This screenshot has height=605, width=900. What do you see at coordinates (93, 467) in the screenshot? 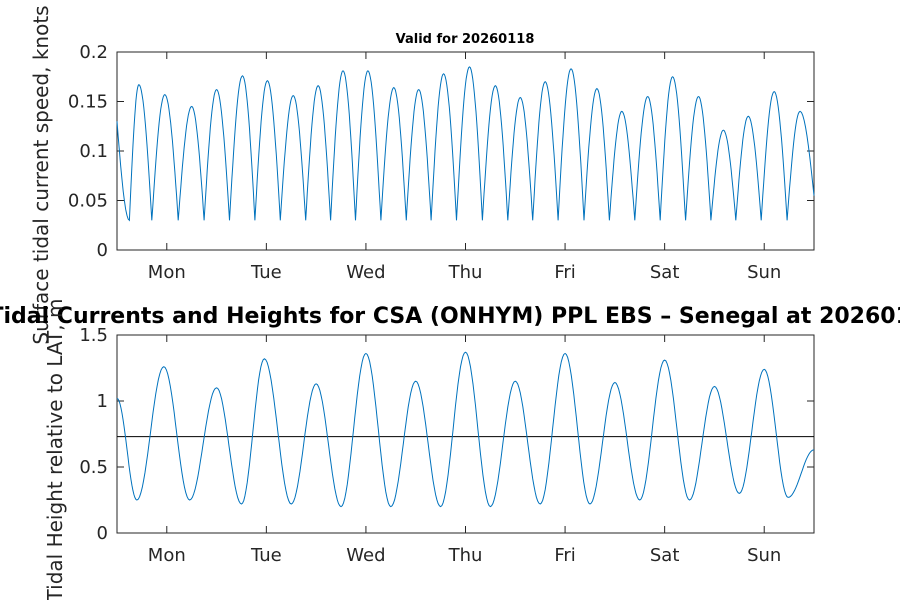
I see `y-tick-label: 0.5` at bounding box center [93, 467].